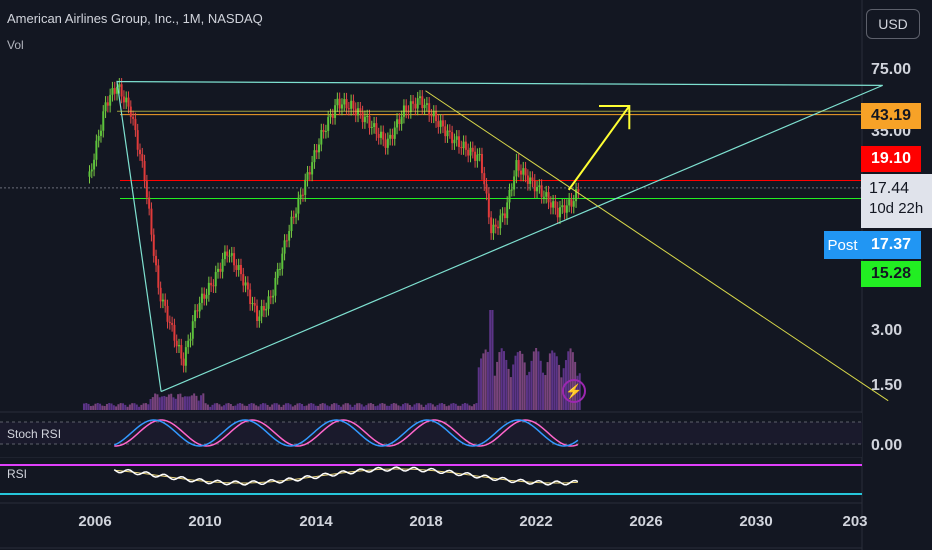 This screenshot has height=550, width=932. I want to click on currency-button: USD, so click(893, 24).